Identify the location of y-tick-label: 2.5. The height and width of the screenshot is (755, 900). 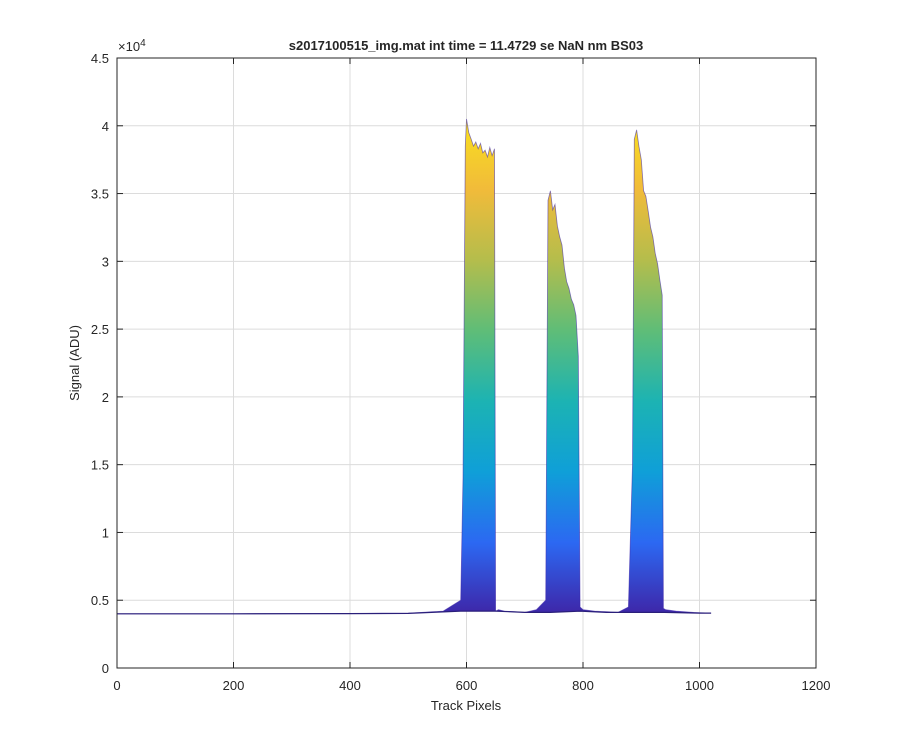
(100, 329).